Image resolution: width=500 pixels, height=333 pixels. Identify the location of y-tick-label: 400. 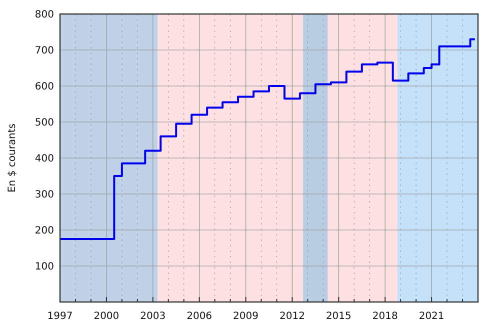
(44, 159).